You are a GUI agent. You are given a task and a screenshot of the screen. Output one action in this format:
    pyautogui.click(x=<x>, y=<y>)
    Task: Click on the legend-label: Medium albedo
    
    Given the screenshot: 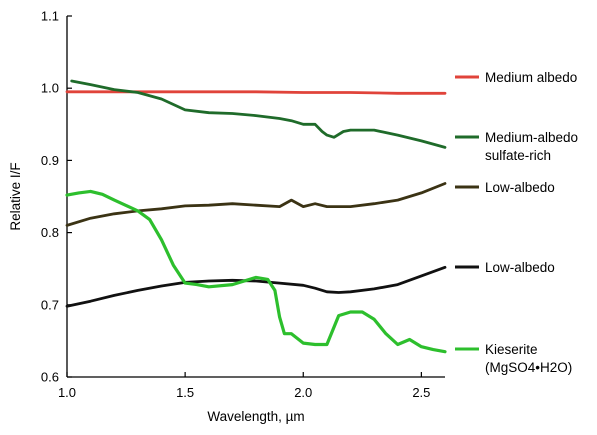 What is the action you would take?
    pyautogui.click(x=531, y=77)
    